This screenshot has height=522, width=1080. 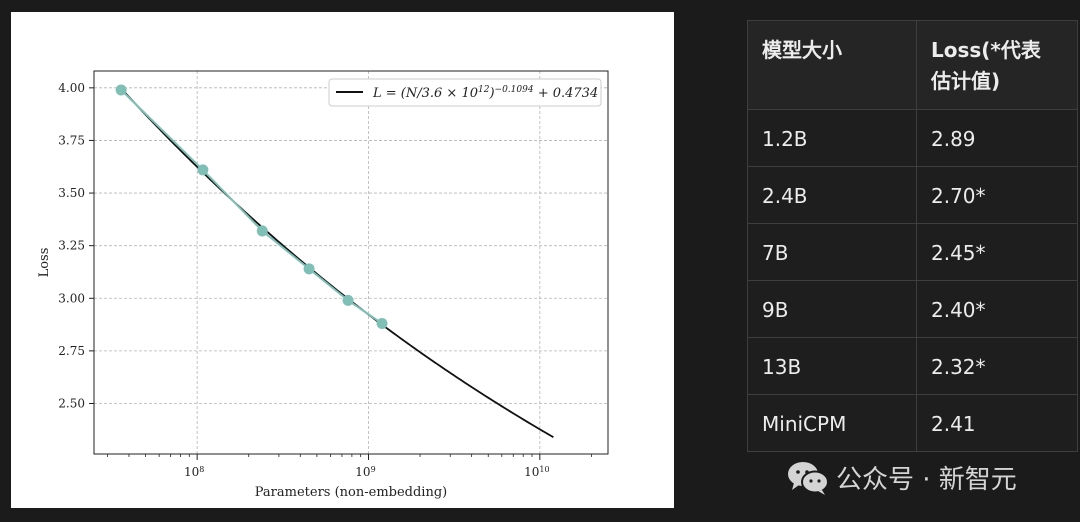 I want to click on x-tick-label: 10⁸, so click(x=194, y=472).